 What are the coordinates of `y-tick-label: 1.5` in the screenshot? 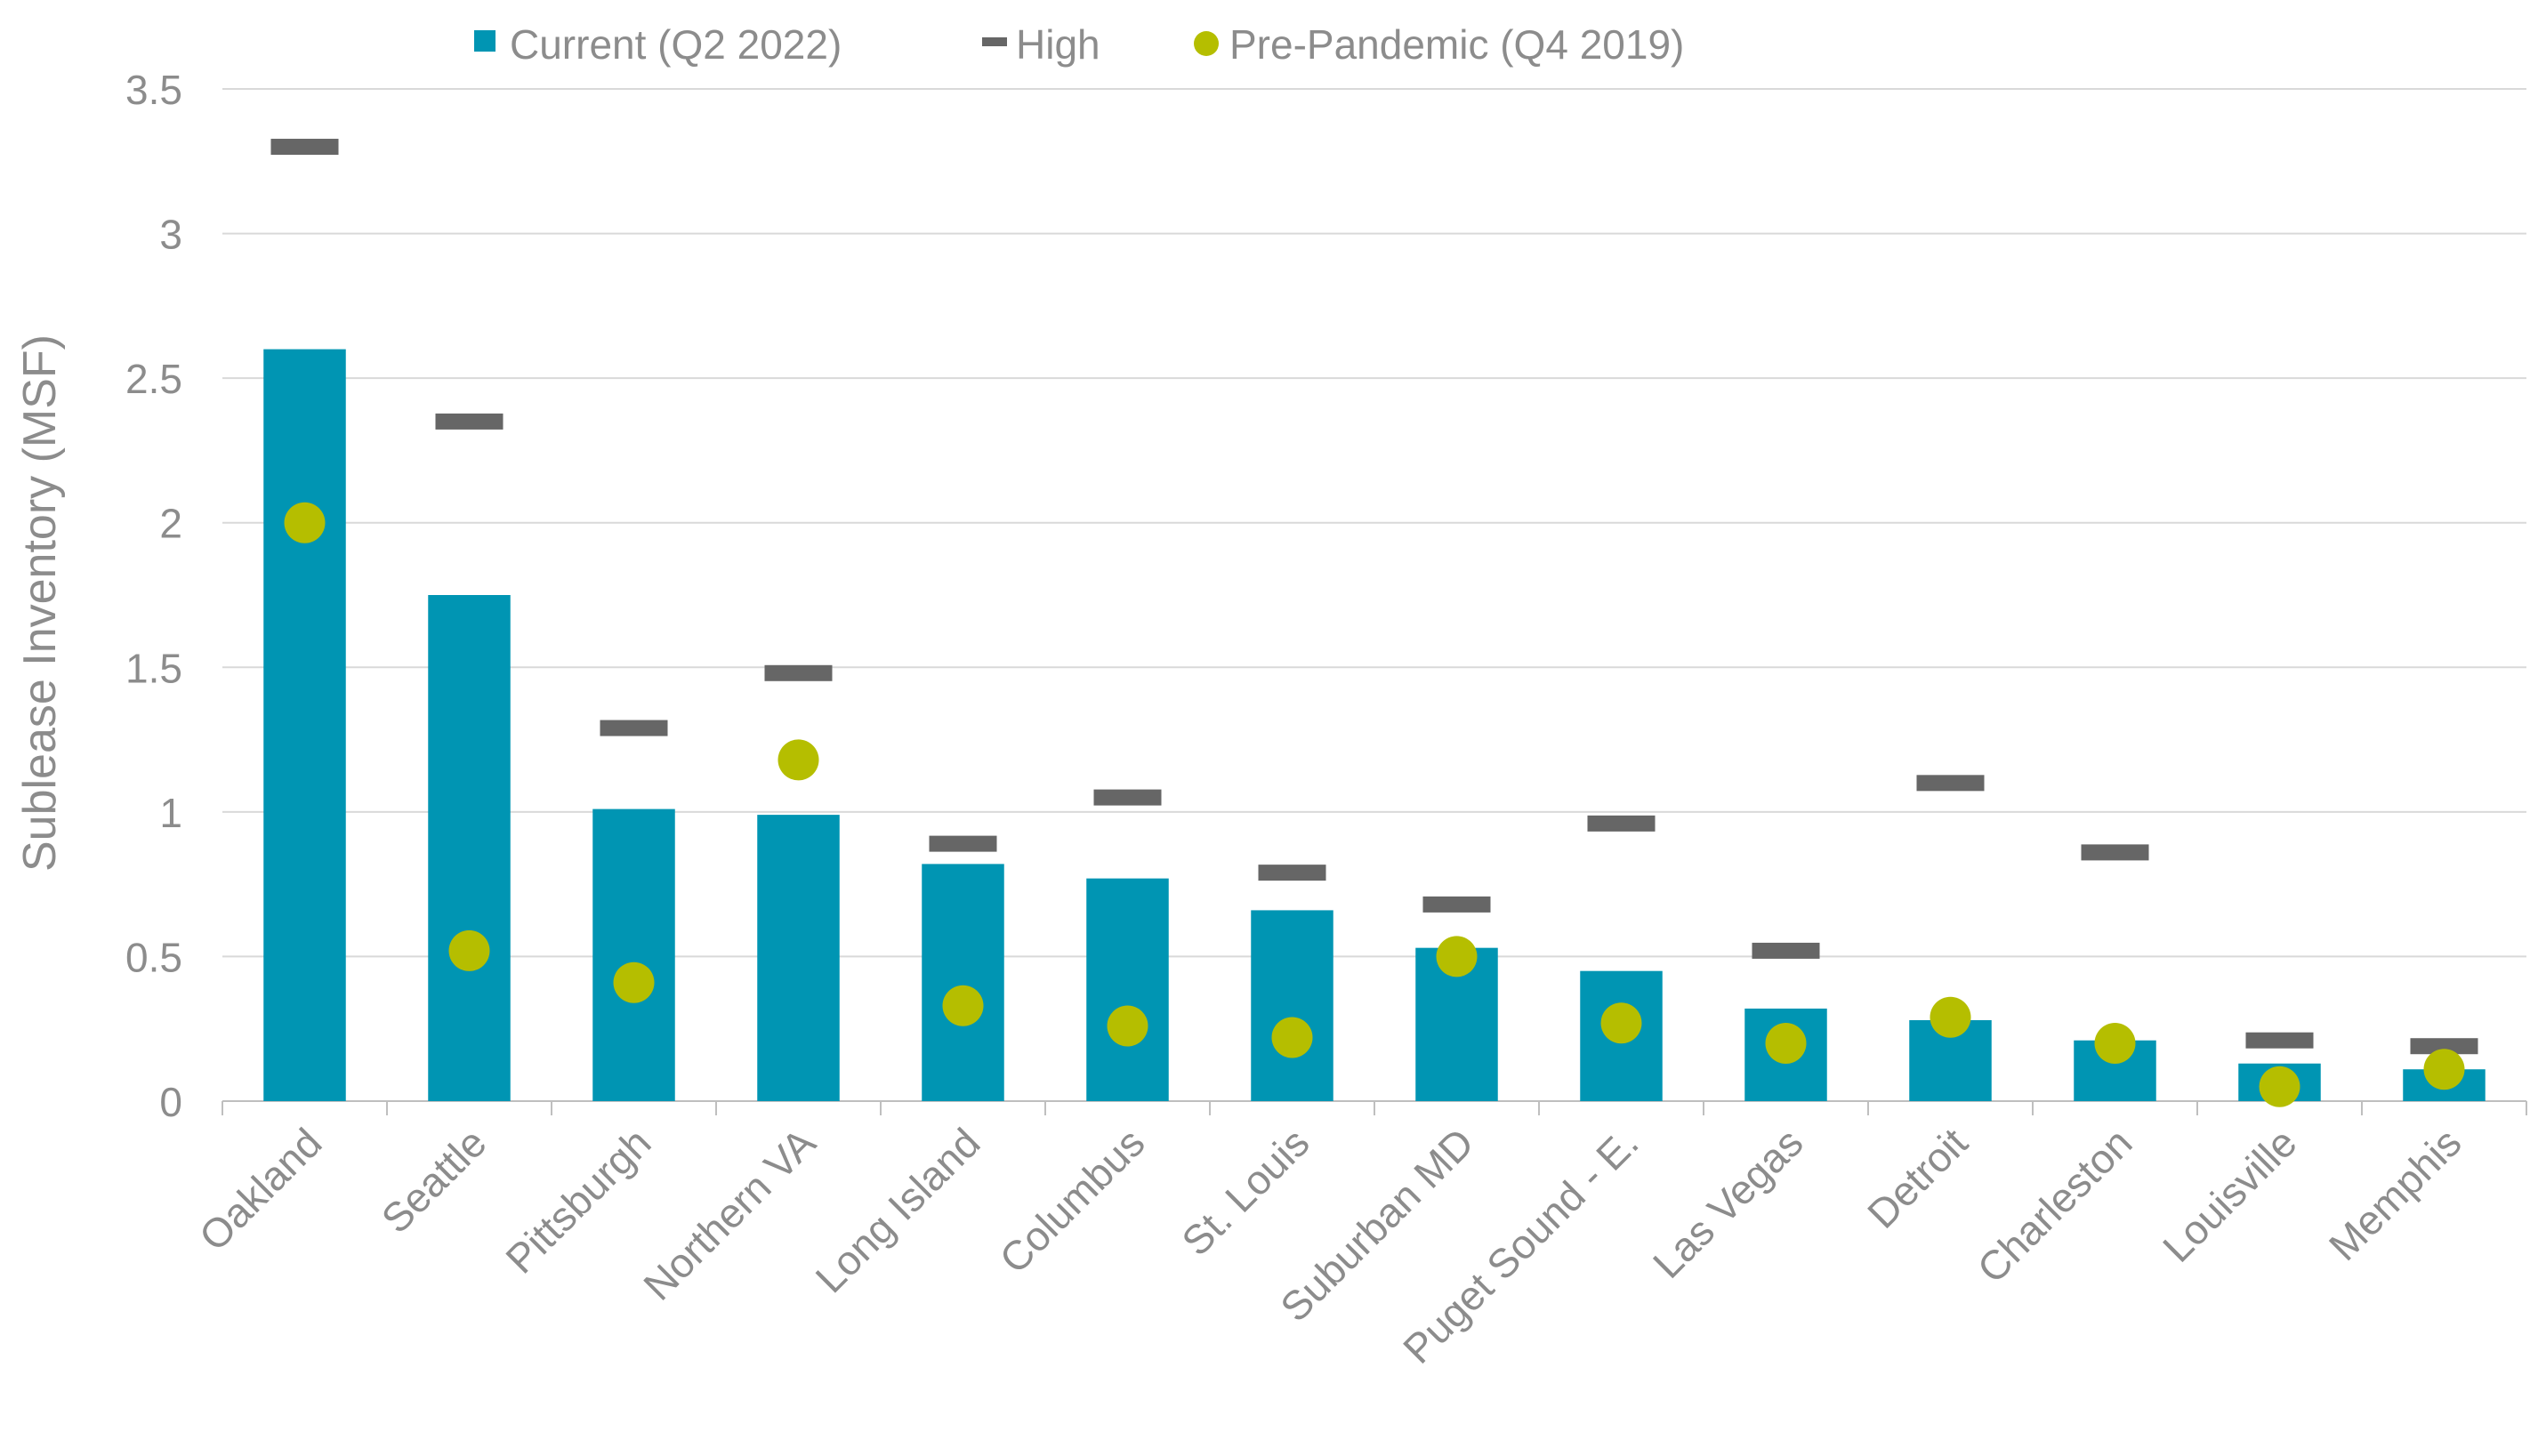 It's located at (153, 668).